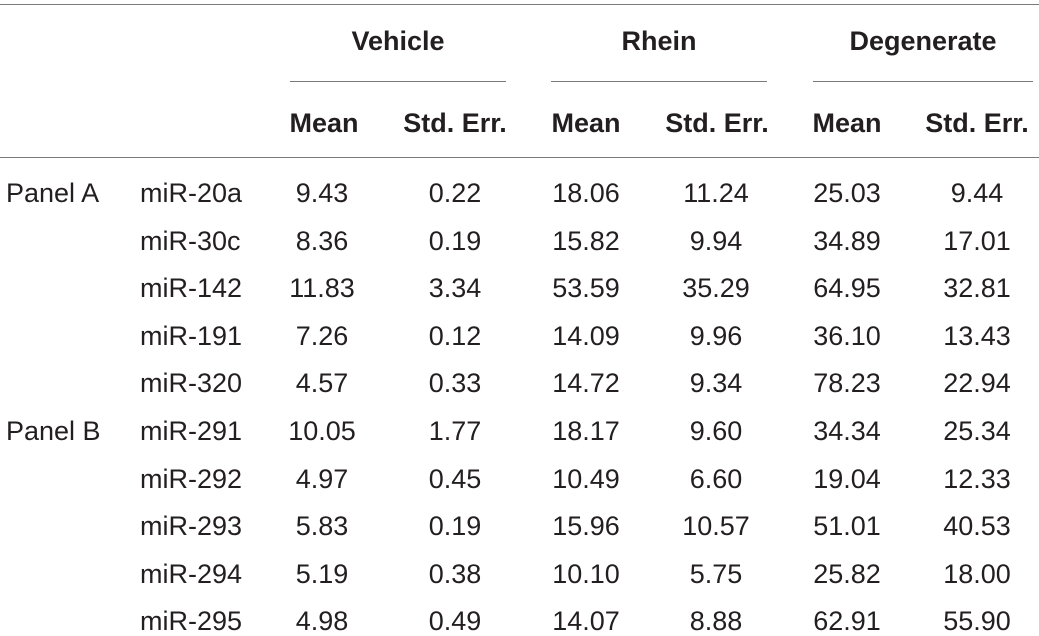  Describe the element at coordinates (847, 383) in the screenshot. I see `mean-value-cell: 78.23` at that location.